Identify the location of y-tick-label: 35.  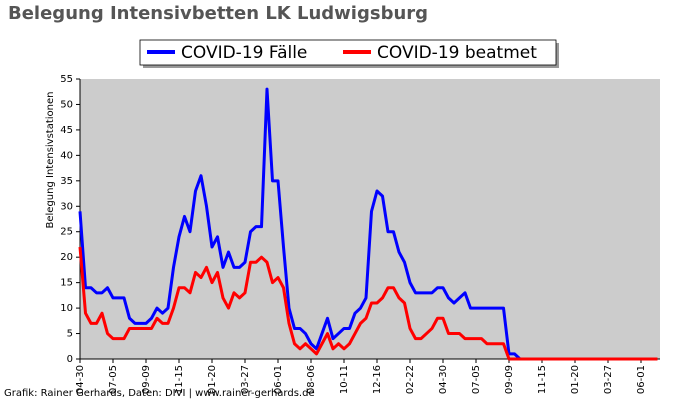
(66, 181).